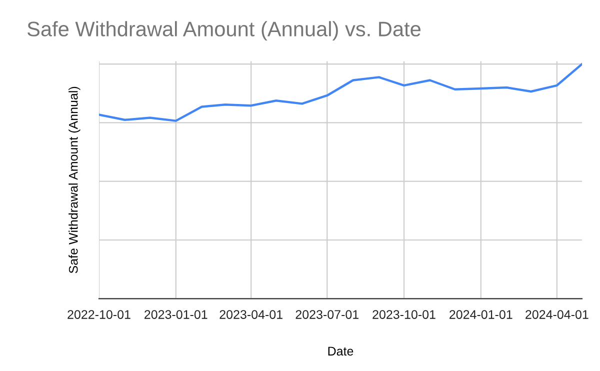  Describe the element at coordinates (176, 314) in the screenshot. I see `x-tick-label: 2023-01-01` at that location.